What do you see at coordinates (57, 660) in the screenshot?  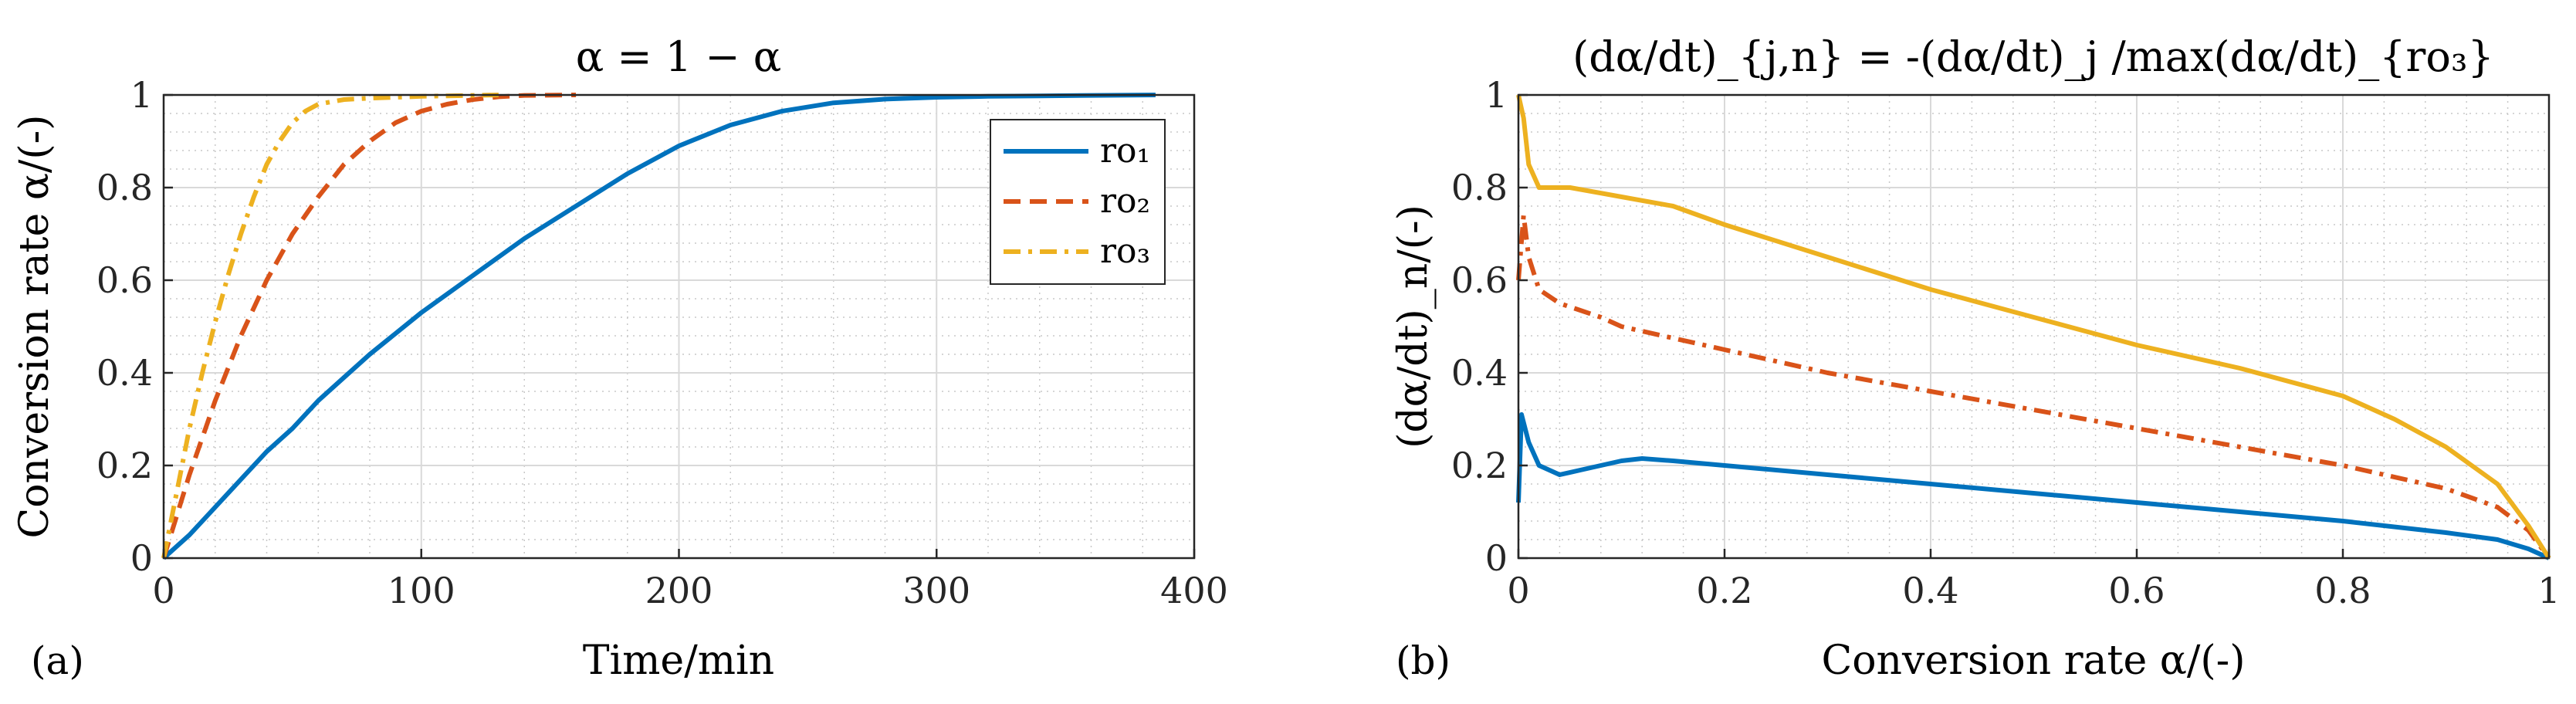 I see `panel-a-tag: (a)` at bounding box center [57, 660].